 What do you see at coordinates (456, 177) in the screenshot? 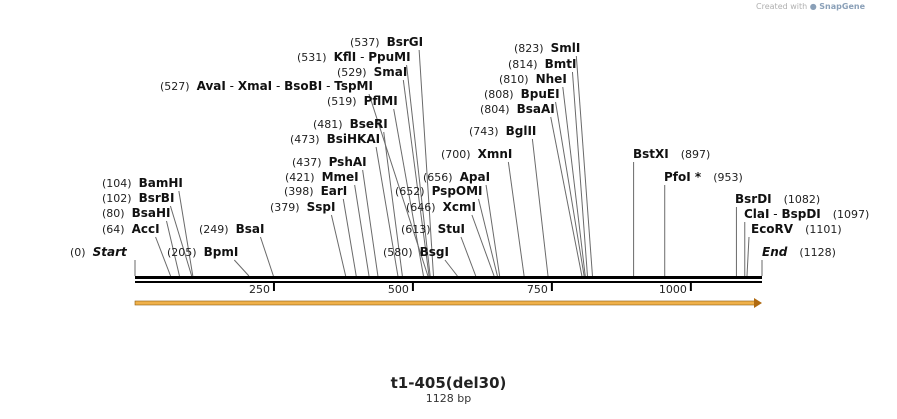
I see `site-label-apai: (656) ApaI` at bounding box center [456, 177].